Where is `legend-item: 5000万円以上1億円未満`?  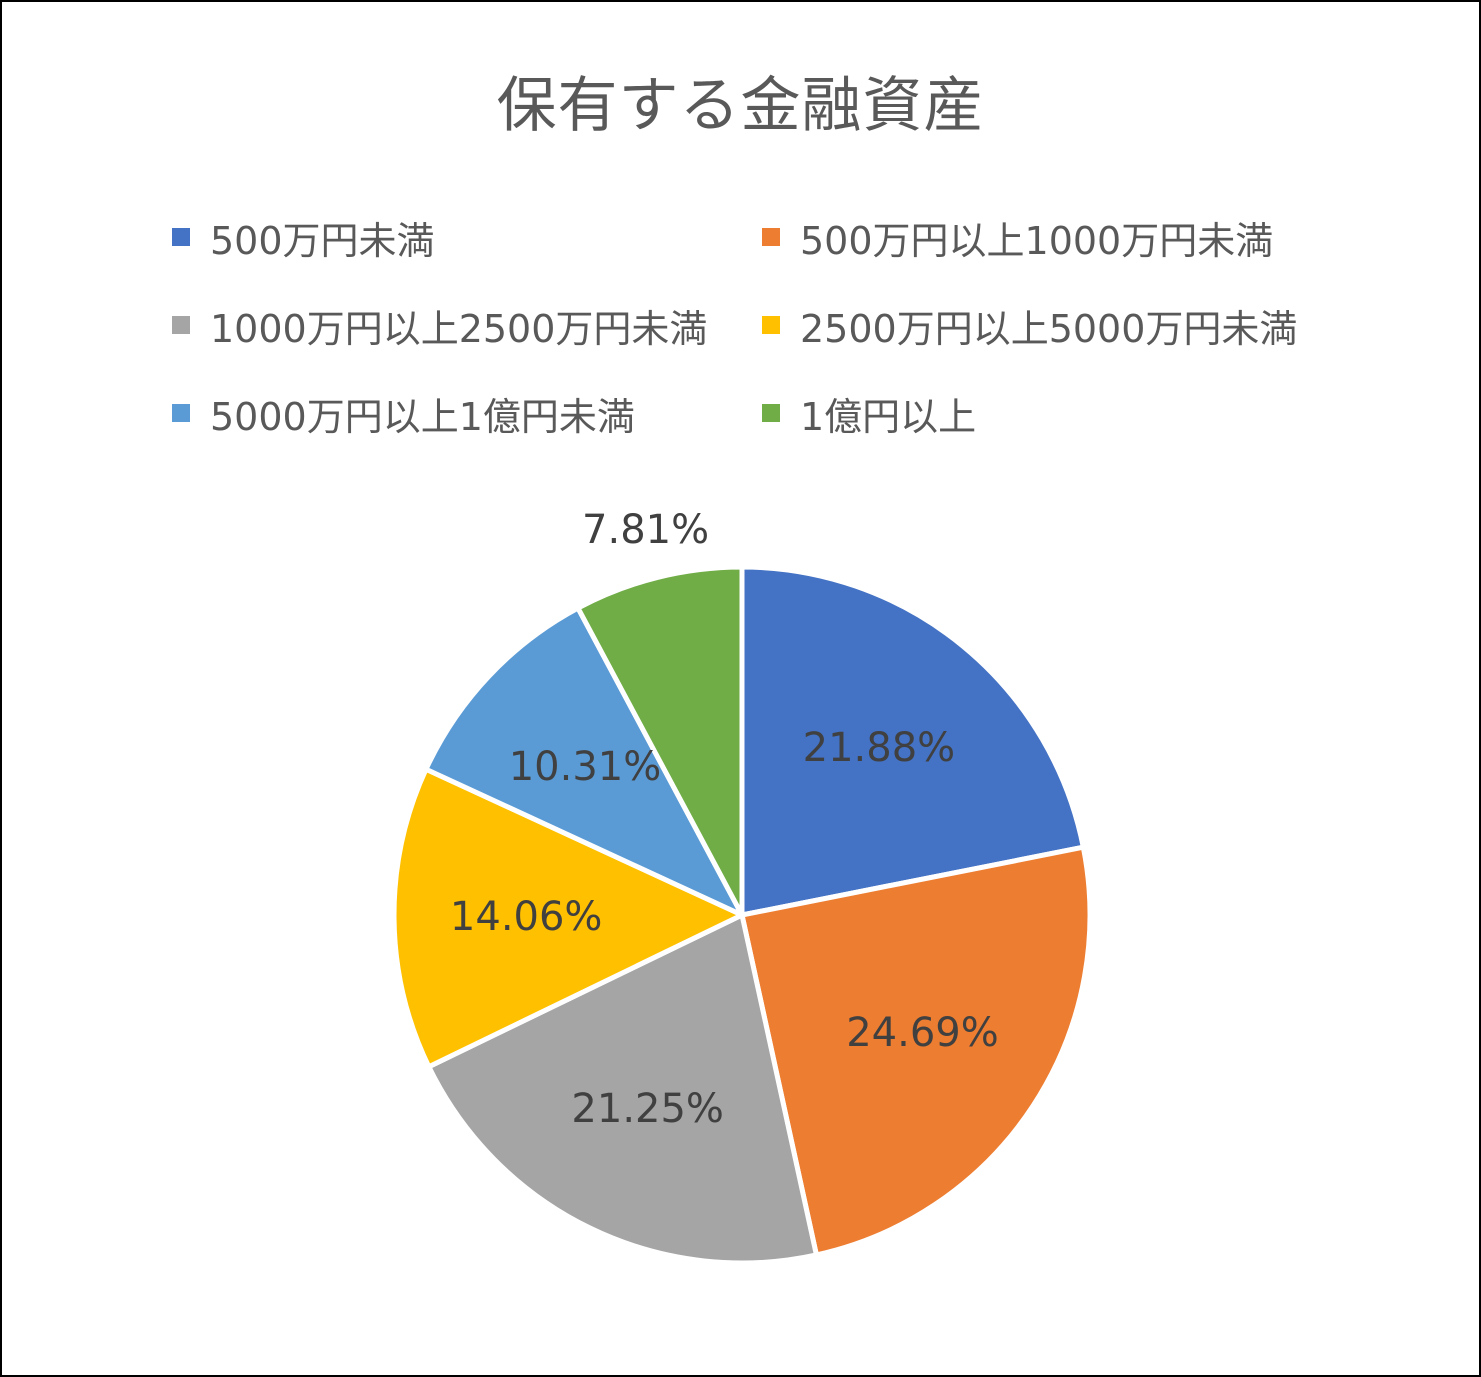 legend-item: 5000万円以上1億円未満 is located at coordinates (403, 413).